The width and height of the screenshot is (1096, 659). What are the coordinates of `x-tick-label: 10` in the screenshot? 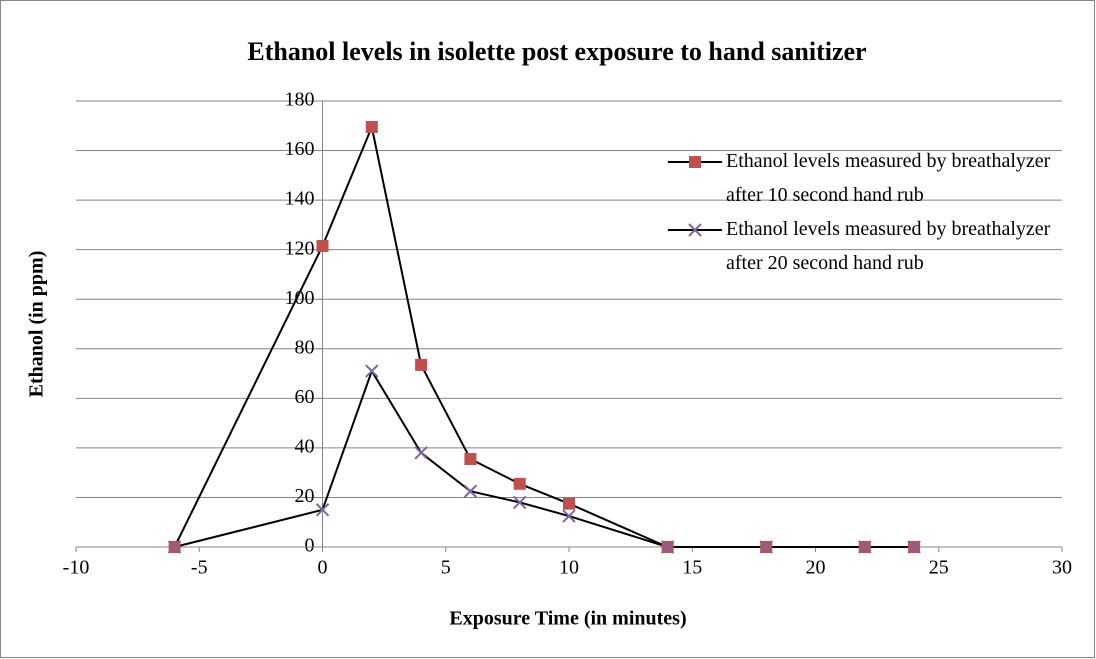 It's located at (569, 568).